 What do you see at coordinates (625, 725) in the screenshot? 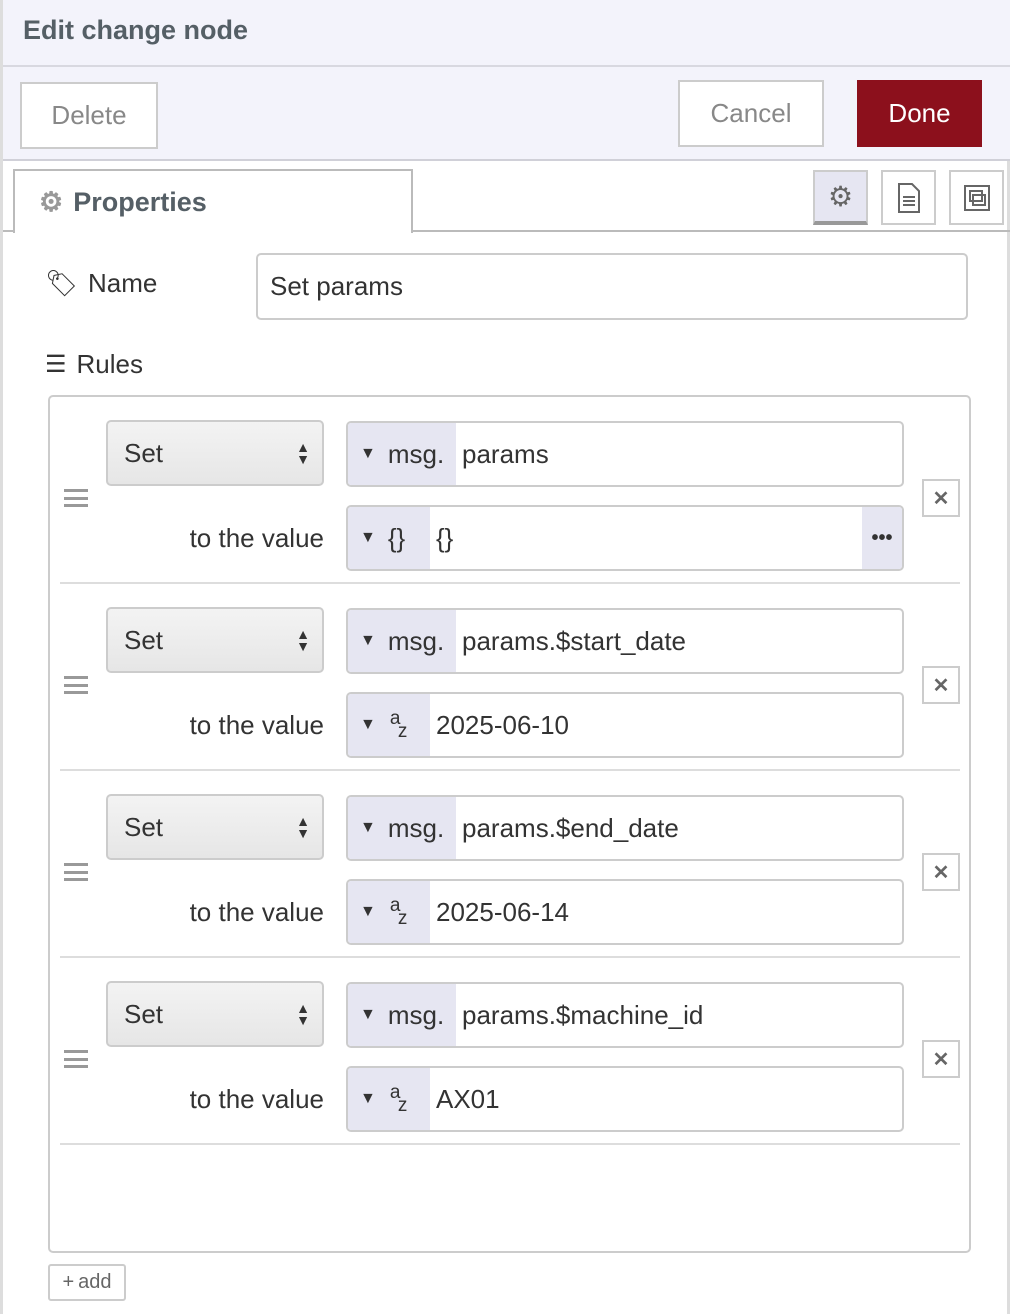
I see `value-input: ▼ a z 2025-06-10` at bounding box center [625, 725].